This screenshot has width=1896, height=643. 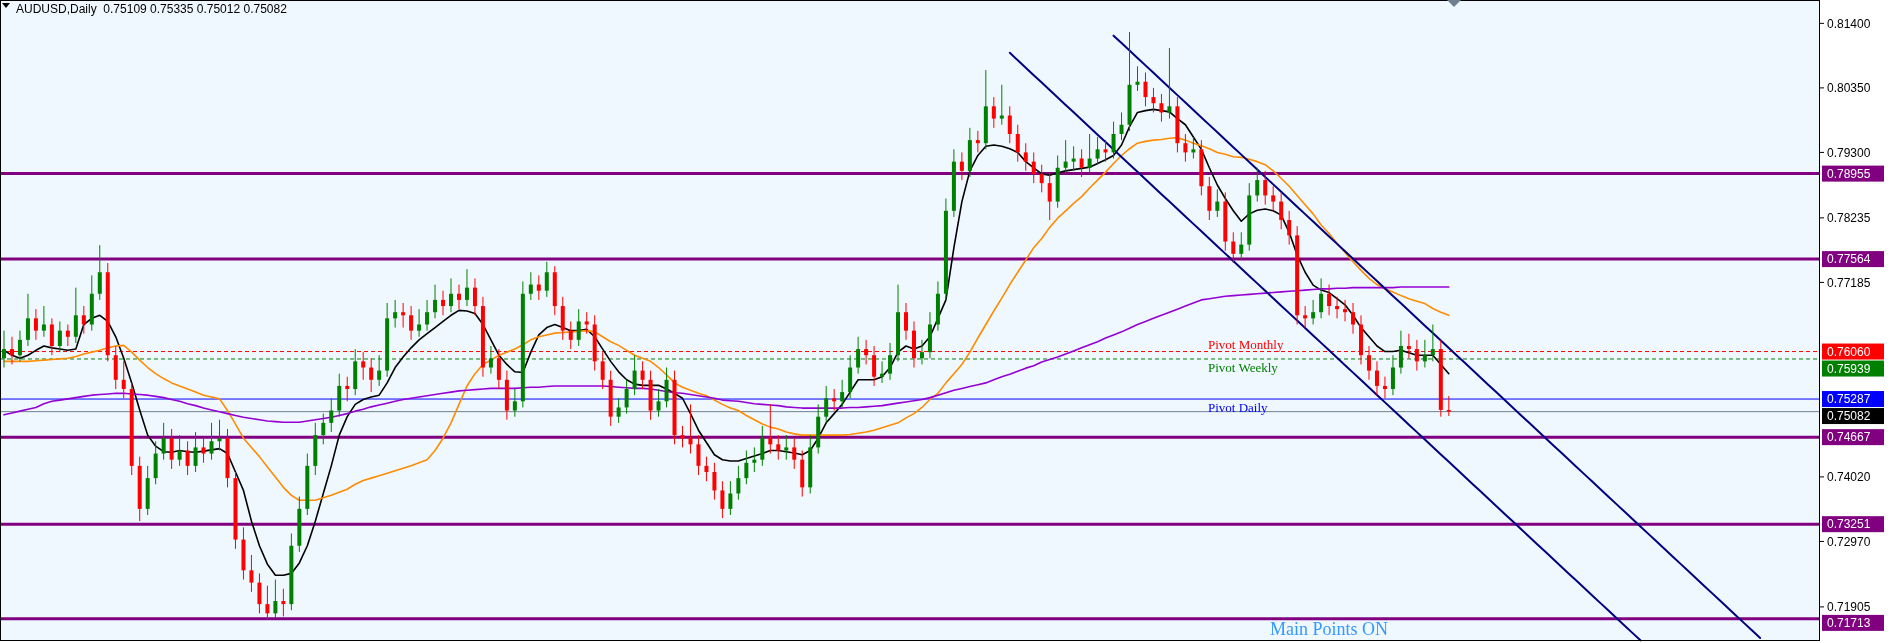 What do you see at coordinates (1849, 152) in the screenshot?
I see `y-tick-label: 0.79300` at bounding box center [1849, 152].